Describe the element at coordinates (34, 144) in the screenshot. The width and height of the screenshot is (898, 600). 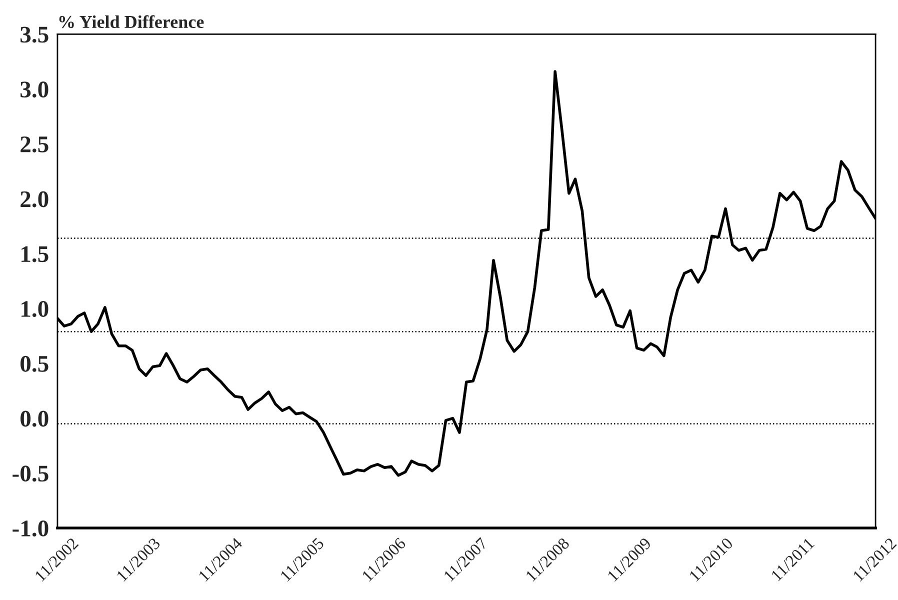
I see `y-tick-label: 2.5` at that location.